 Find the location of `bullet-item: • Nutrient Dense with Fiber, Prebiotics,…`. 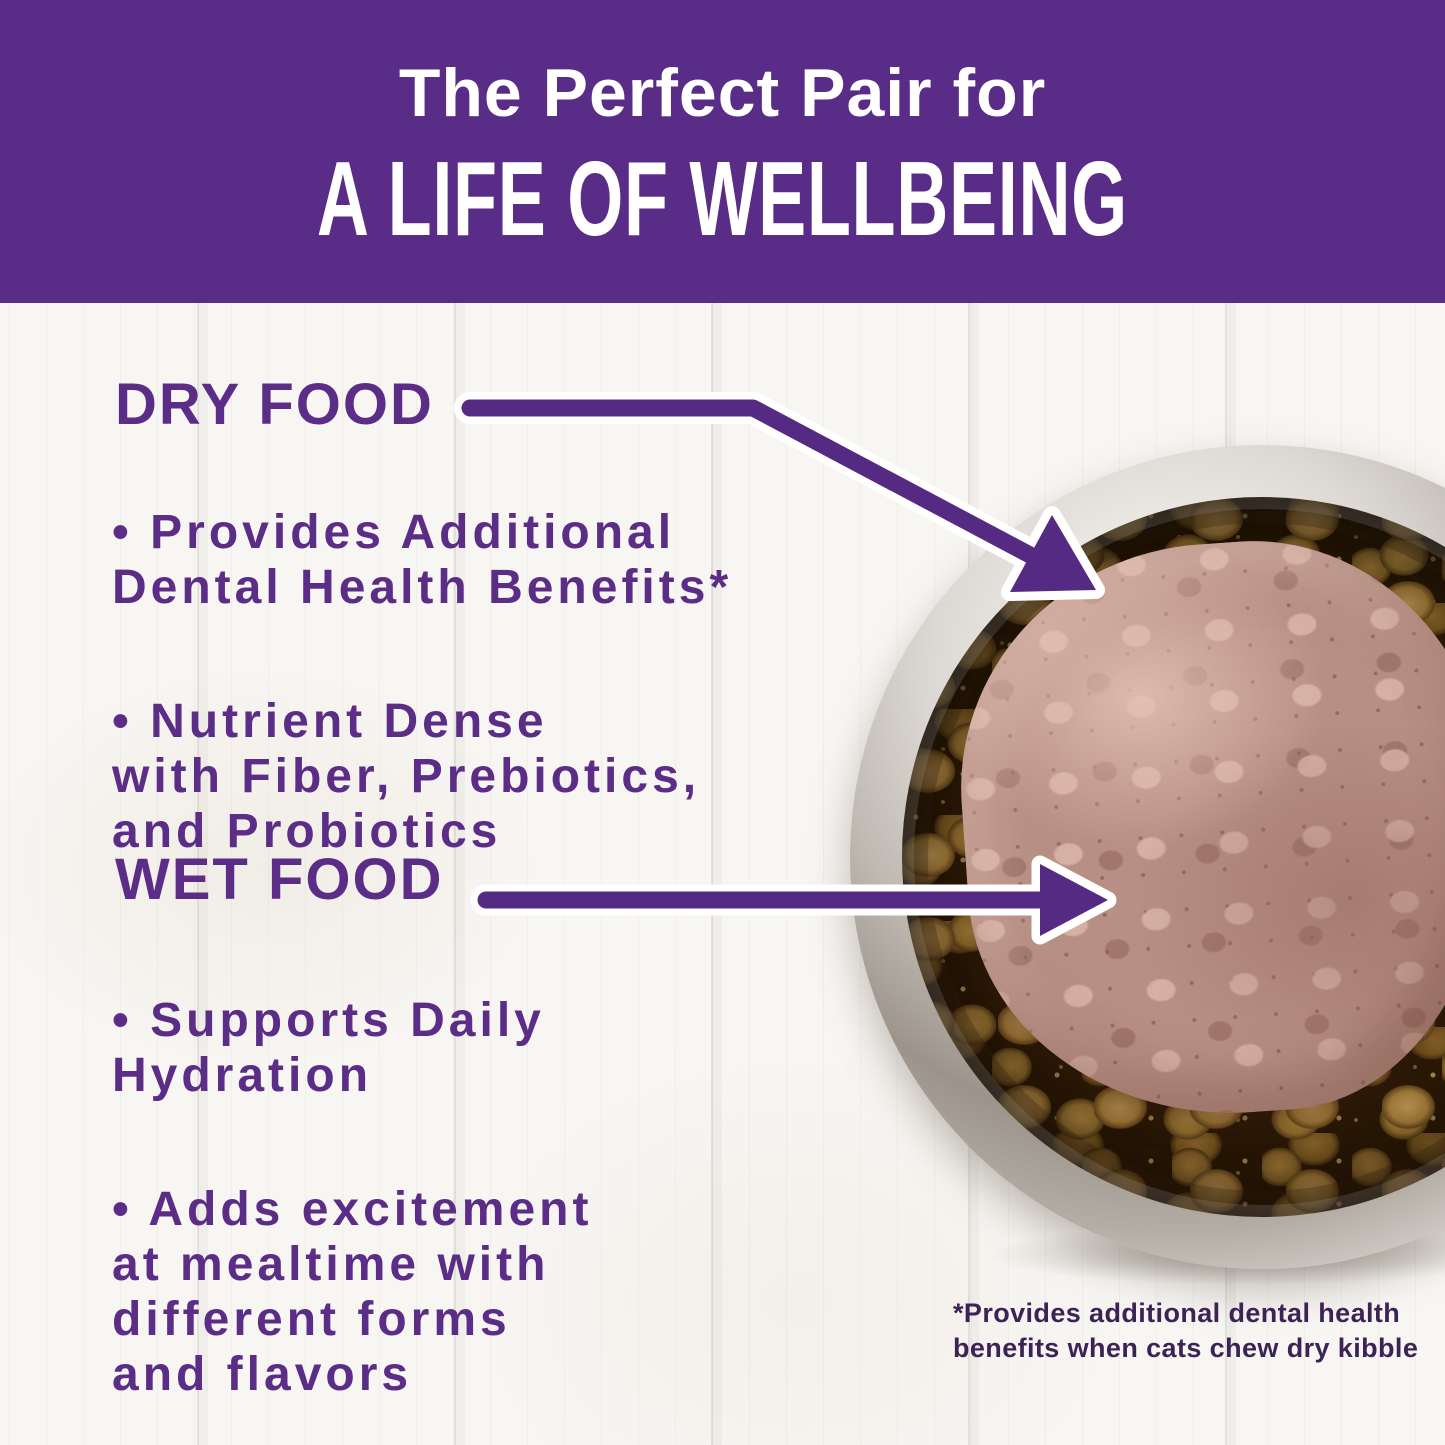

bullet-item: • Nutrient Dense with Fiber, Prebiotics,… is located at coordinates (406, 776).